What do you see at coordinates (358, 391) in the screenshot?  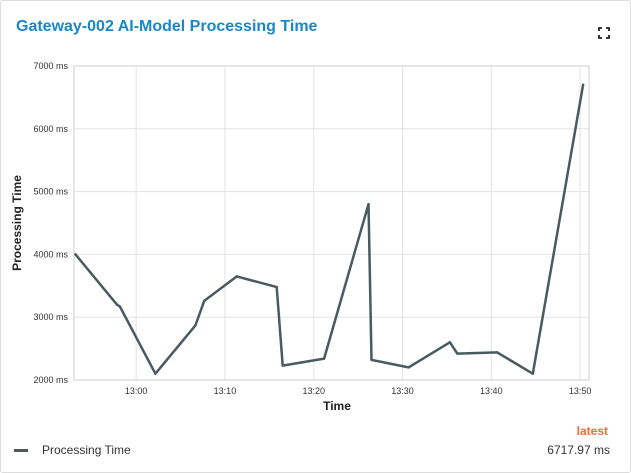 I see `x-tick-labels: 13:00 13:10 13:20 13:30 13:40 13:50` at bounding box center [358, 391].